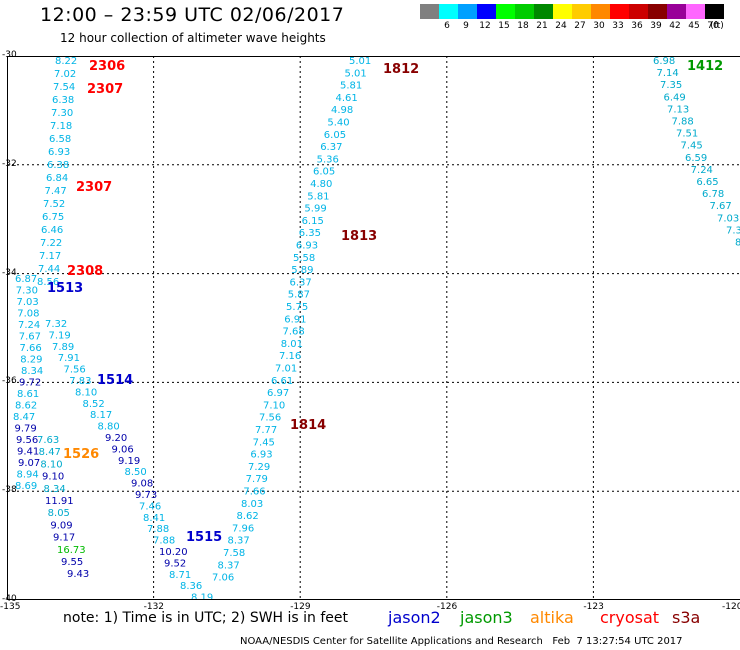 The height and width of the screenshot is (650, 740). What do you see at coordinates (297, 307) in the screenshot?
I see `wave-height-value: 5.75` at bounding box center [297, 307].